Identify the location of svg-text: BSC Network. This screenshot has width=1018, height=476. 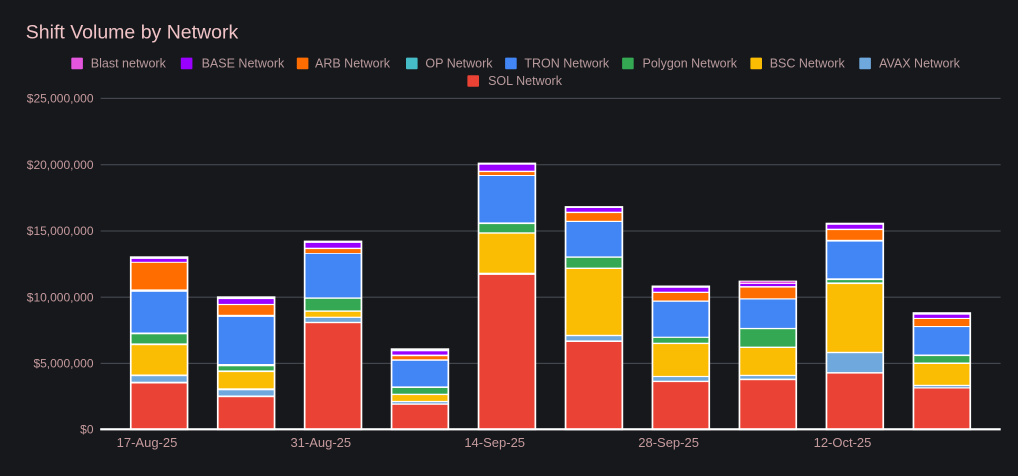
(808, 64).